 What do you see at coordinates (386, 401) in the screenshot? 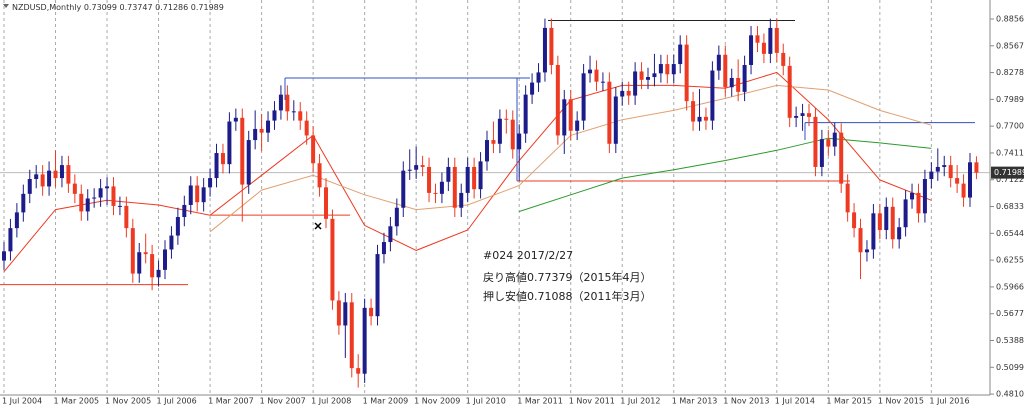
I see `x-tick-label: 1 Mar 2009` at bounding box center [386, 401].